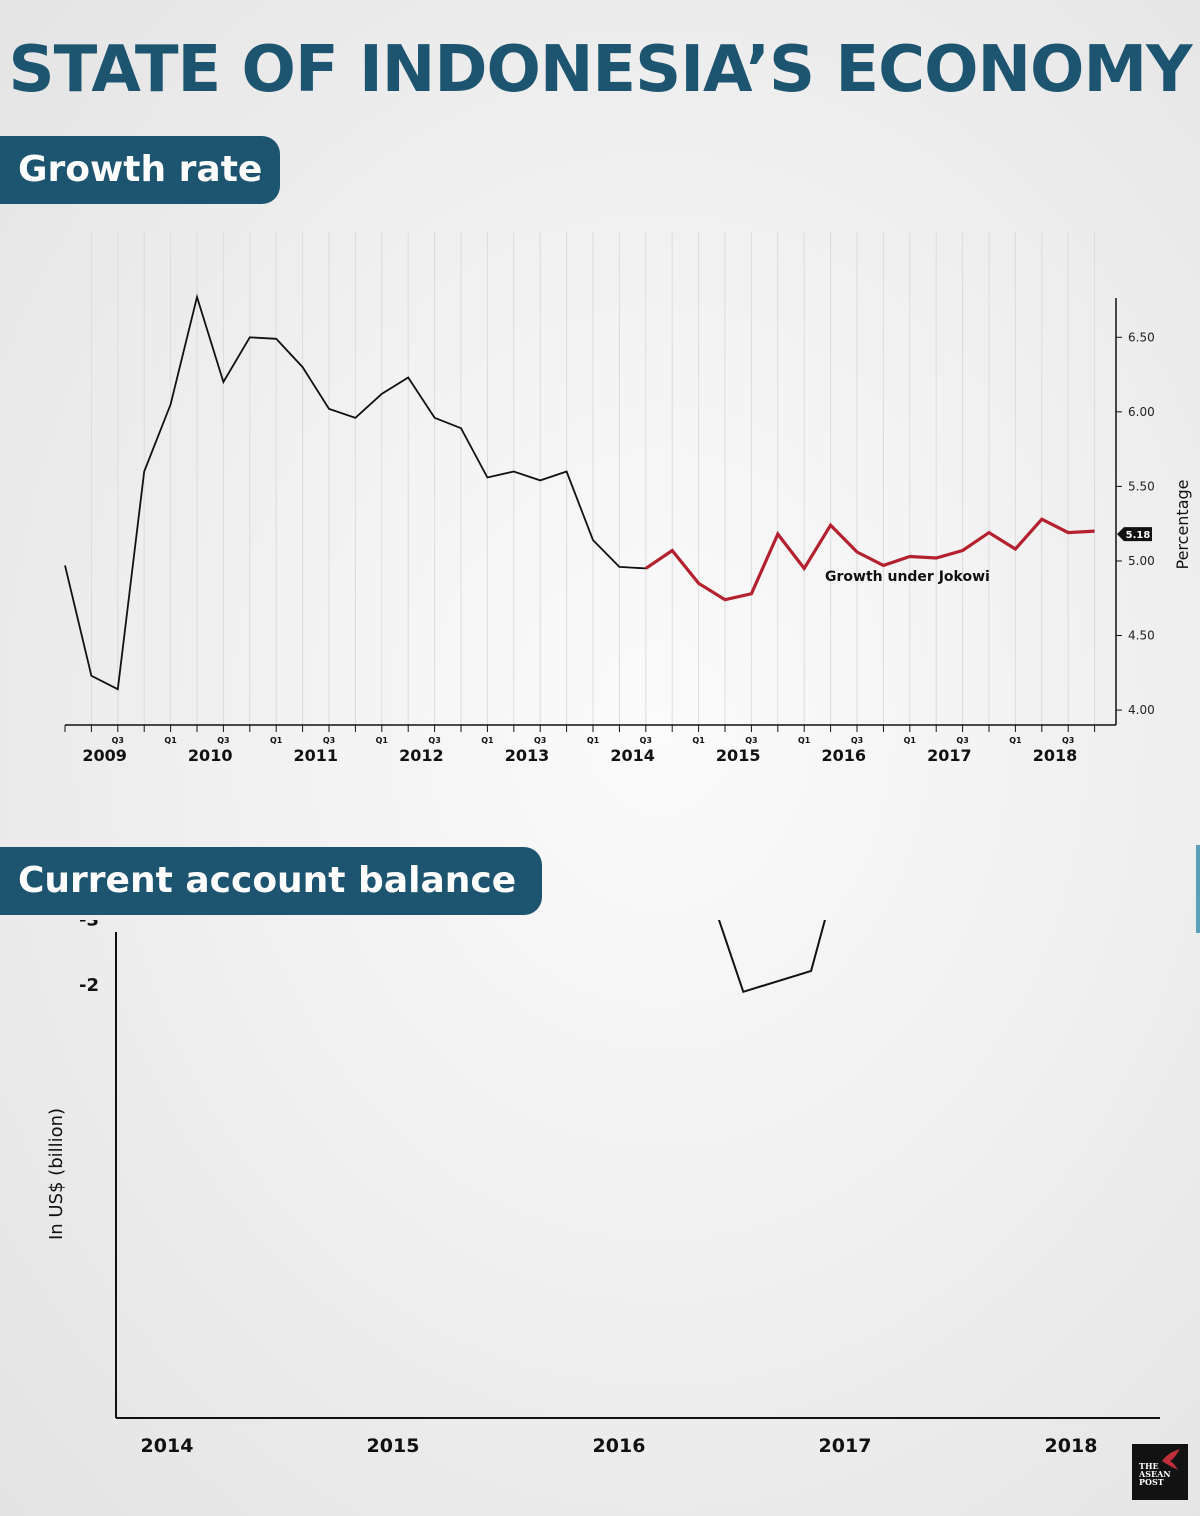 The height and width of the screenshot is (1516, 1200). I want to click on x-tick-label: 2016, so click(619, 1446).